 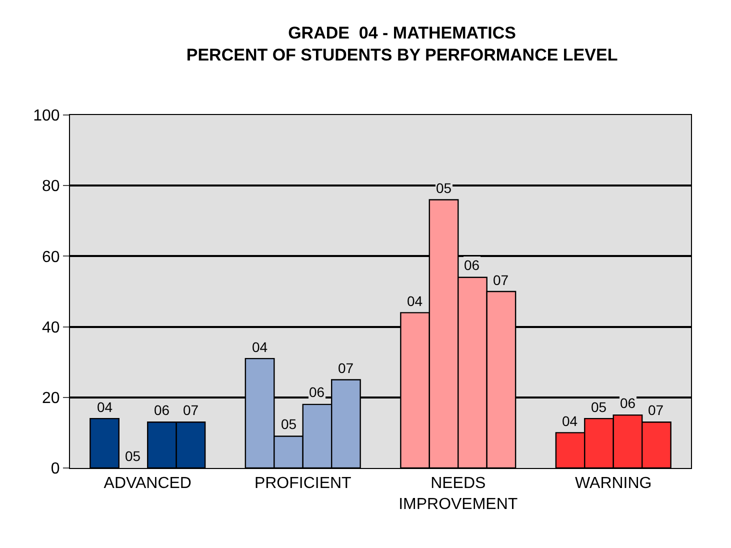 I want to click on x-tick-label: ADVANCED, so click(x=148, y=483).